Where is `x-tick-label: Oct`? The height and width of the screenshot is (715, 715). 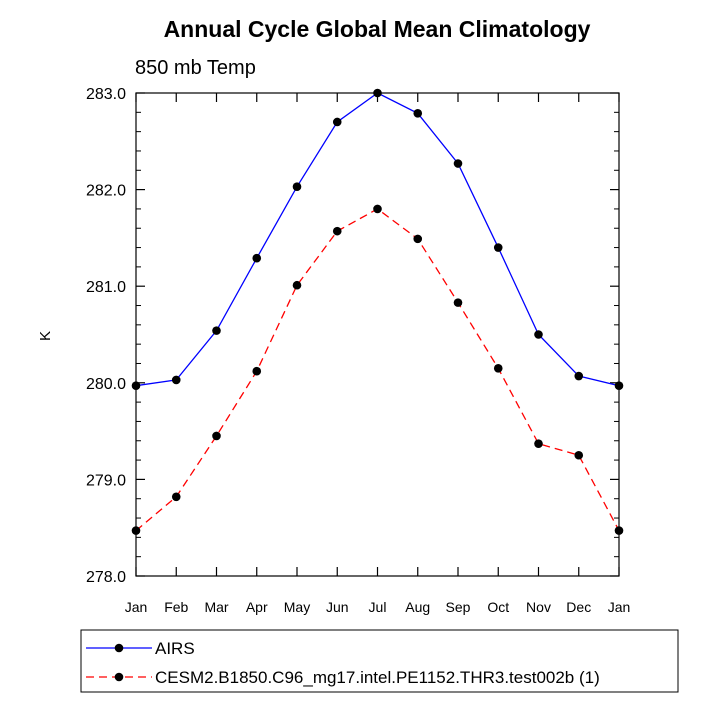
x-tick-label: Oct is located at coordinates (498, 607).